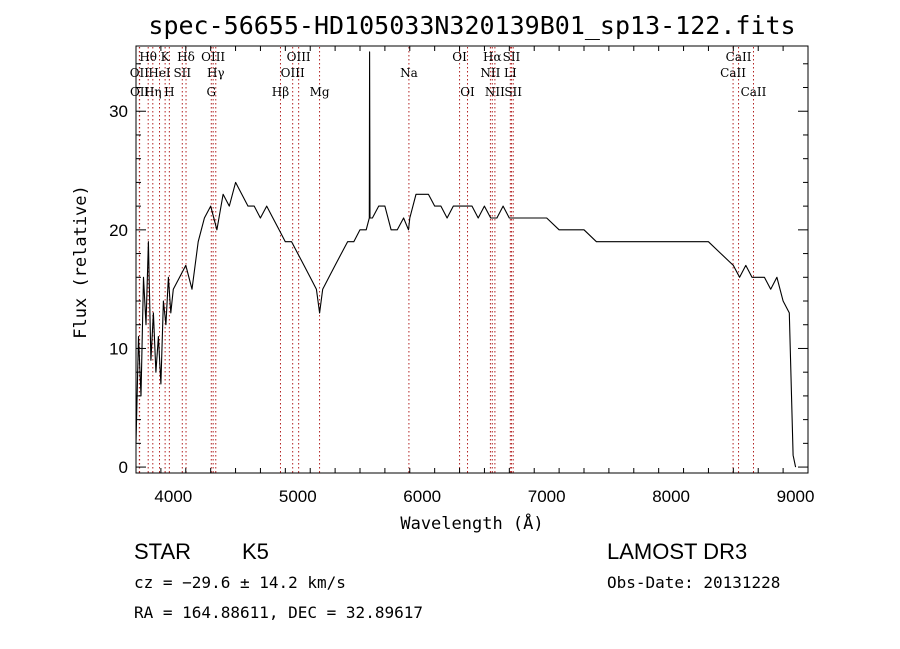 The width and height of the screenshot is (900, 649). Describe the element at coordinates (169, 92) in the screenshot. I see `line-marker-label: H` at that location.